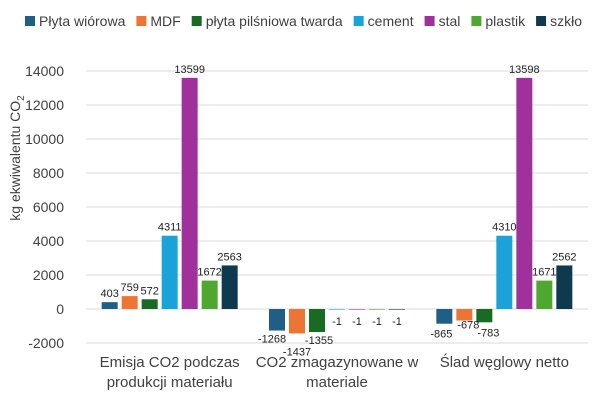 The height and width of the screenshot is (419, 608). I want to click on y-tick-label: 14000, so click(44, 71).